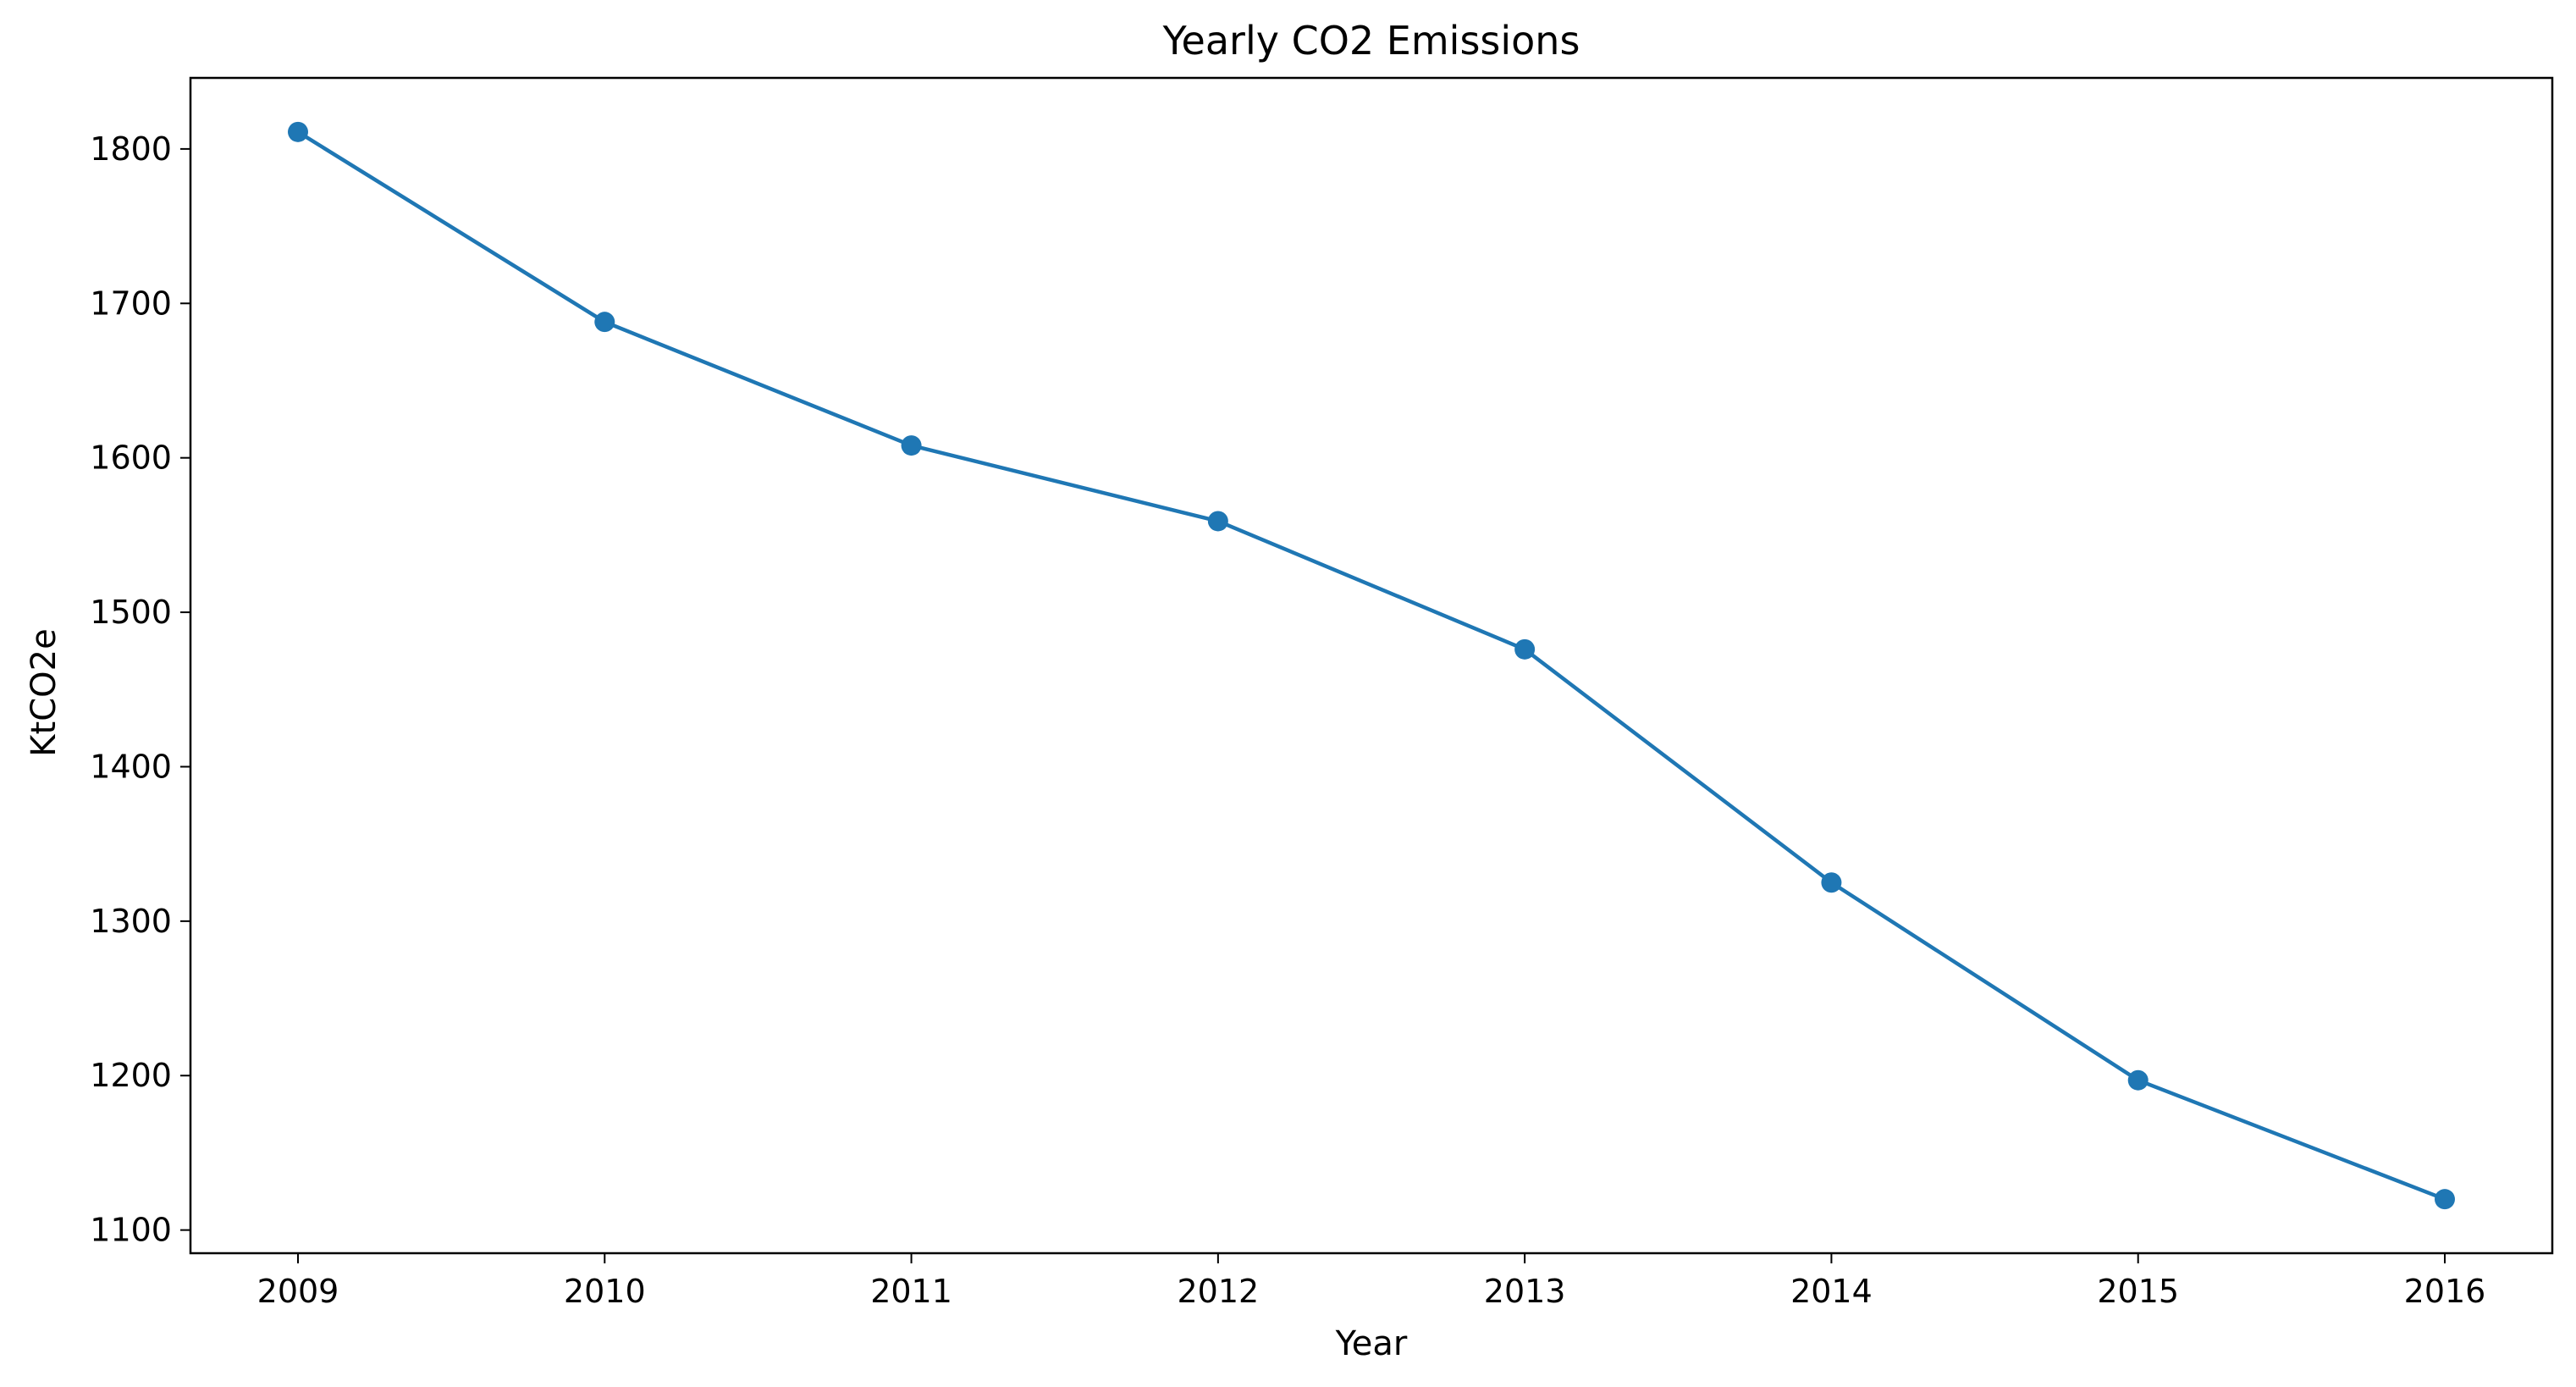  Describe the element at coordinates (1371, 41) in the screenshot. I see `chart-title: Yearly CO2 Emissions` at that location.